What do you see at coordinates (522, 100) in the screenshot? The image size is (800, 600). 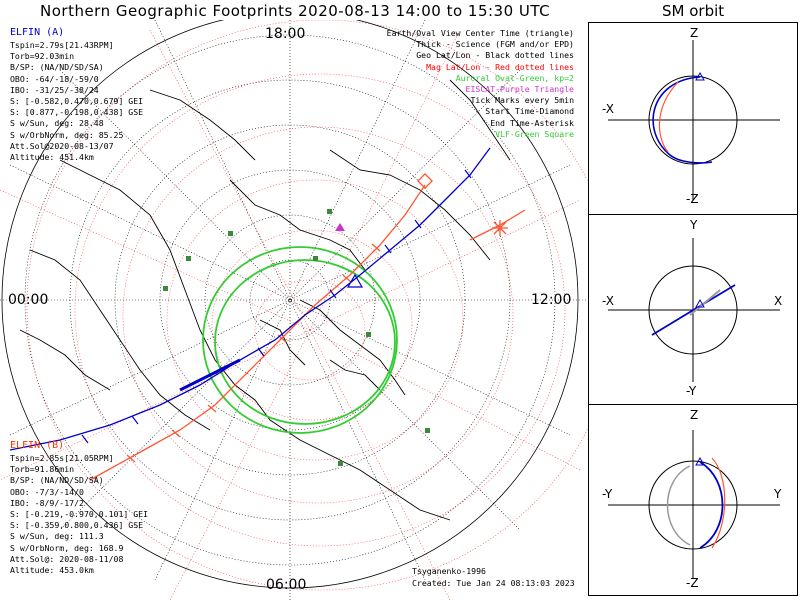 I see `legend-item: Tick Marks every 5min` at bounding box center [522, 100].